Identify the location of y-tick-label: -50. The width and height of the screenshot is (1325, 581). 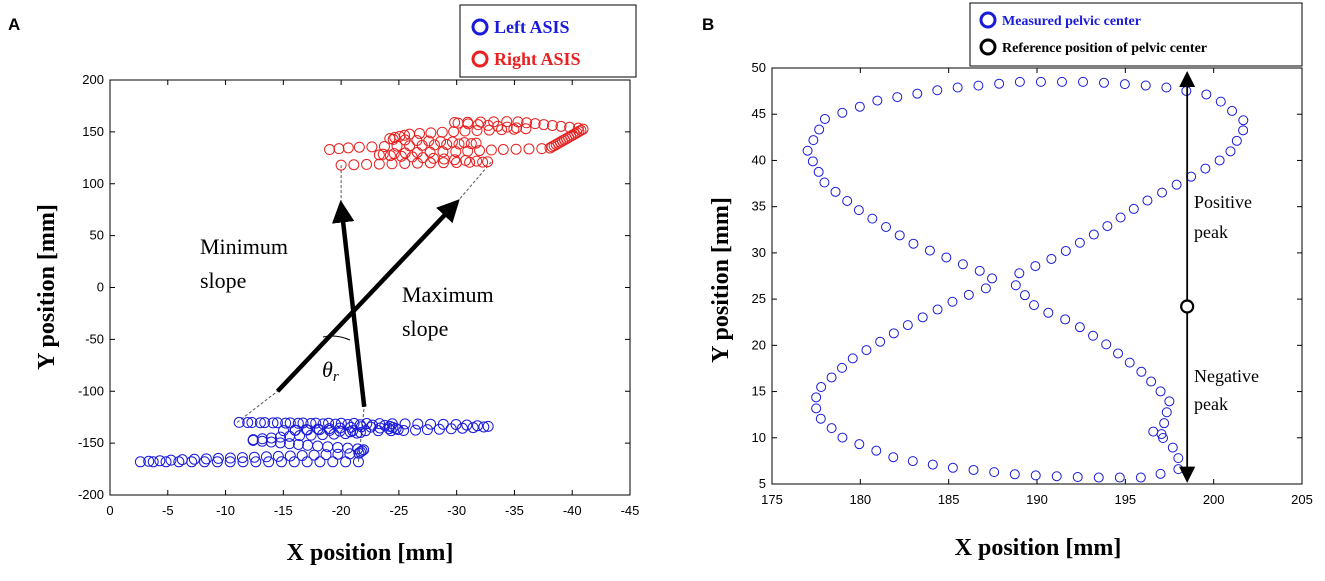
(94, 338).